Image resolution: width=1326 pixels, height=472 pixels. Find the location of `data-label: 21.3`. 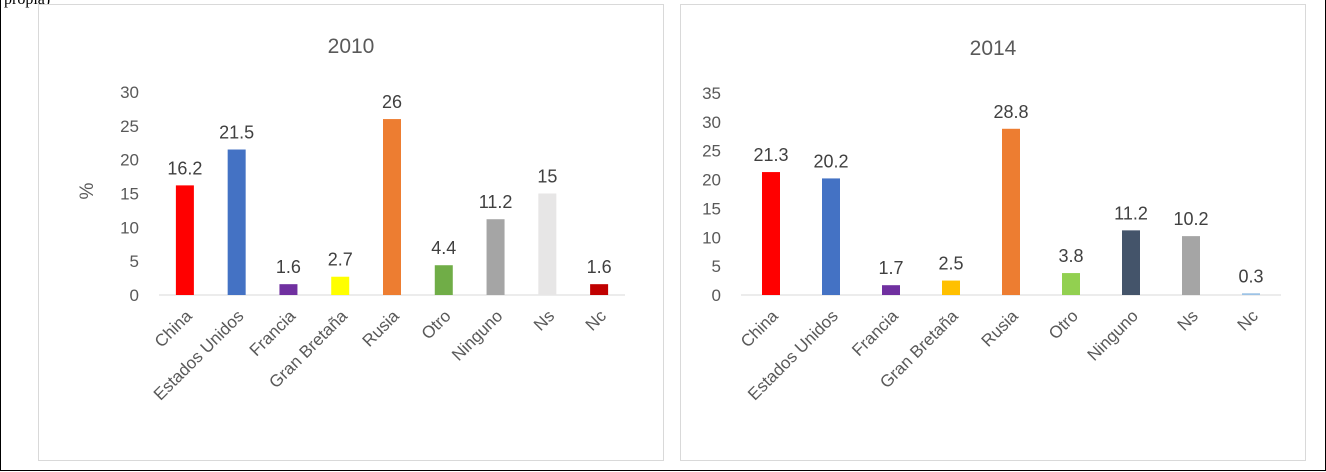

data-label: 21.3 is located at coordinates (770, 155).